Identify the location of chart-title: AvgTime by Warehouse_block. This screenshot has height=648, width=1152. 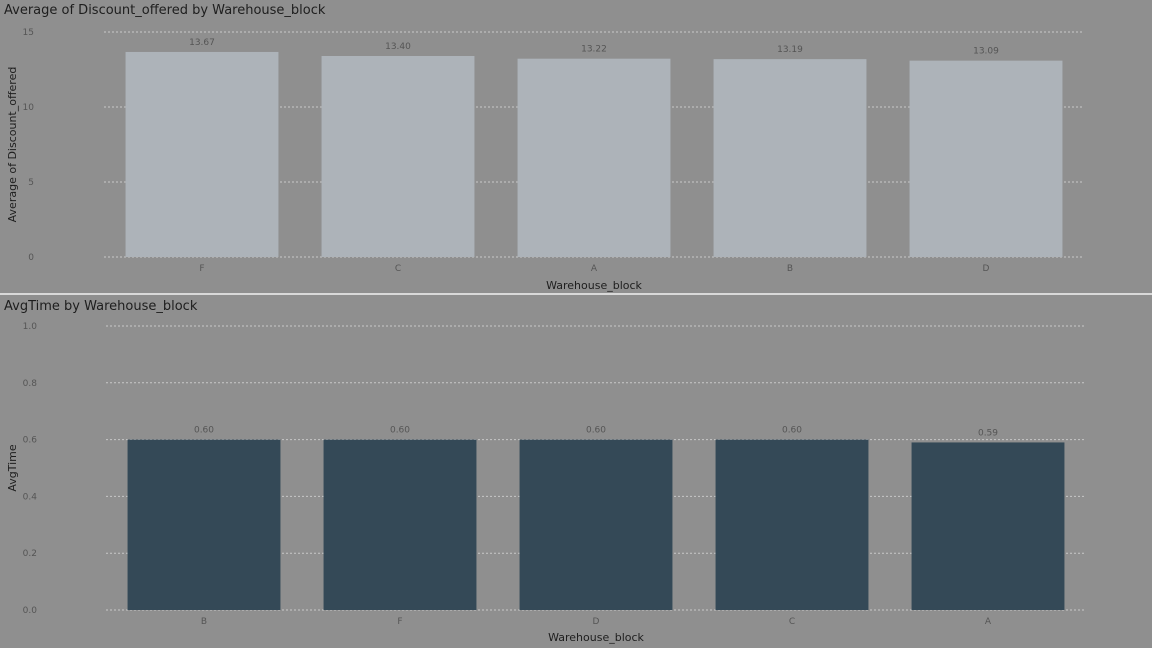
(101, 306).